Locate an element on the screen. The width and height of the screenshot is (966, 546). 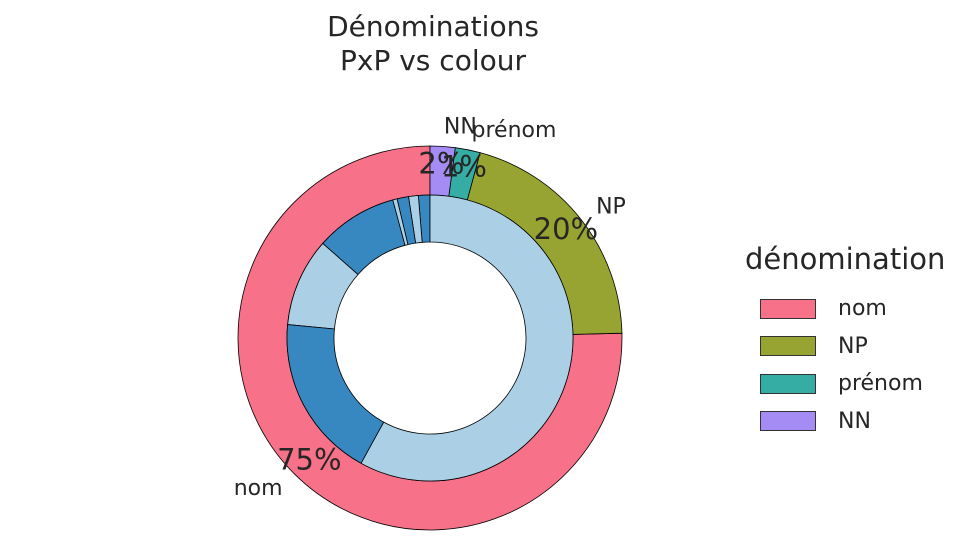
category-label-nn: NN is located at coordinates (460, 126).